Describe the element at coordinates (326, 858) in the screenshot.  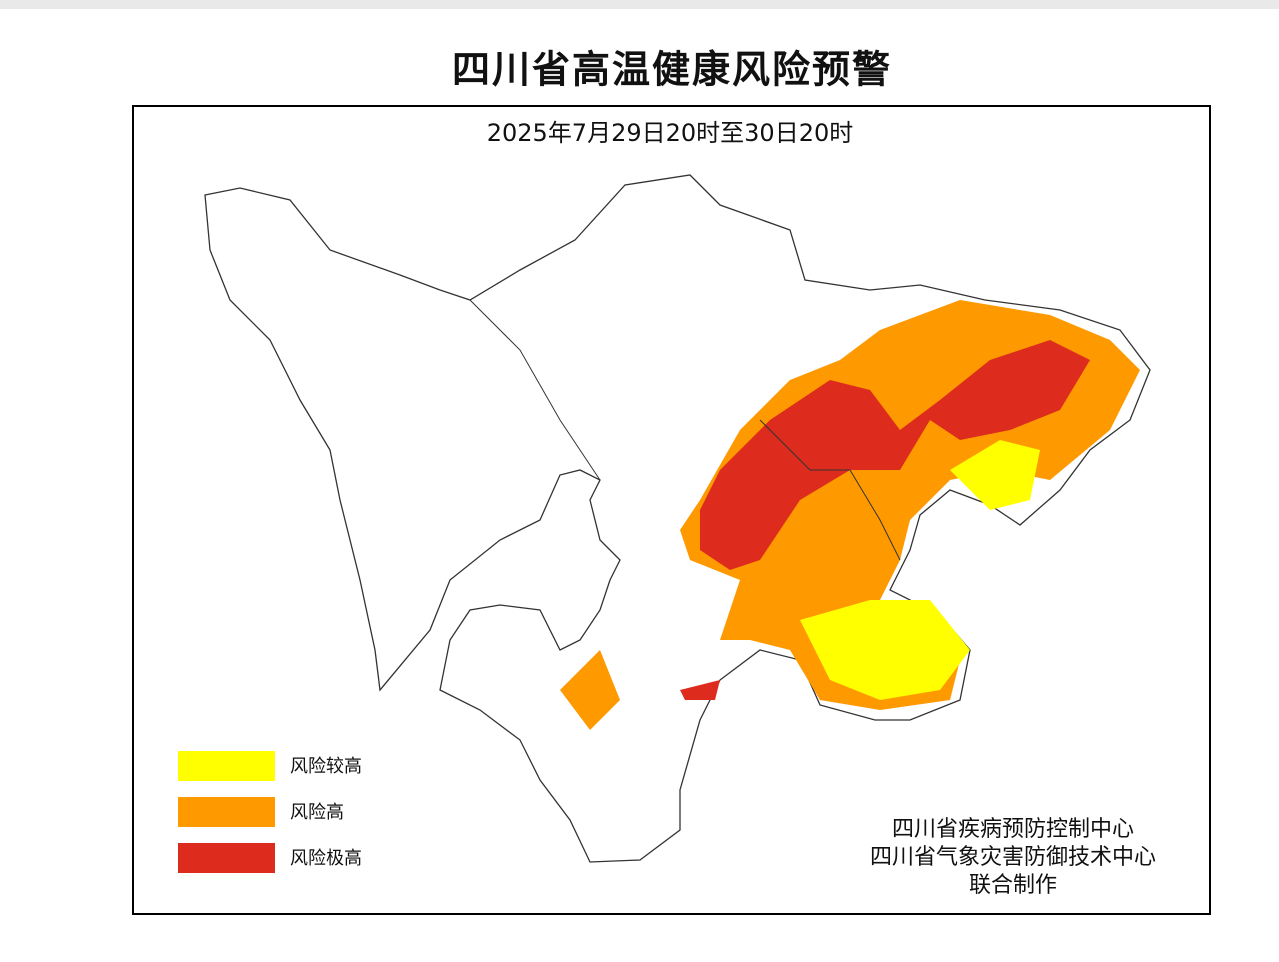
I see `legend-label: 风险极高` at that location.